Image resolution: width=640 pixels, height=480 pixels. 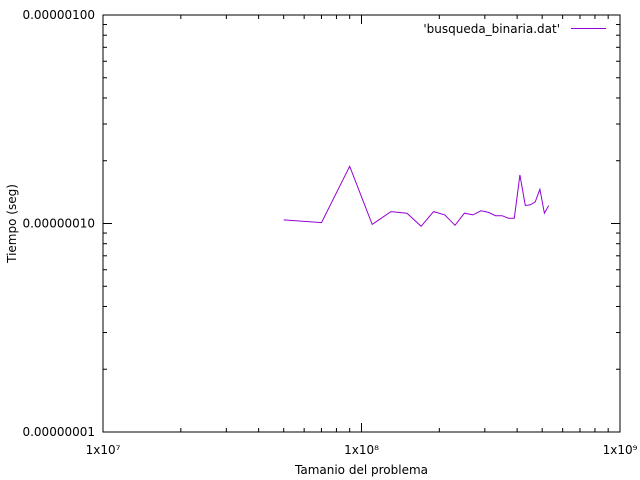 What do you see at coordinates (361, 470) in the screenshot?
I see `x-axis-label: Tamanio del problema` at bounding box center [361, 470].